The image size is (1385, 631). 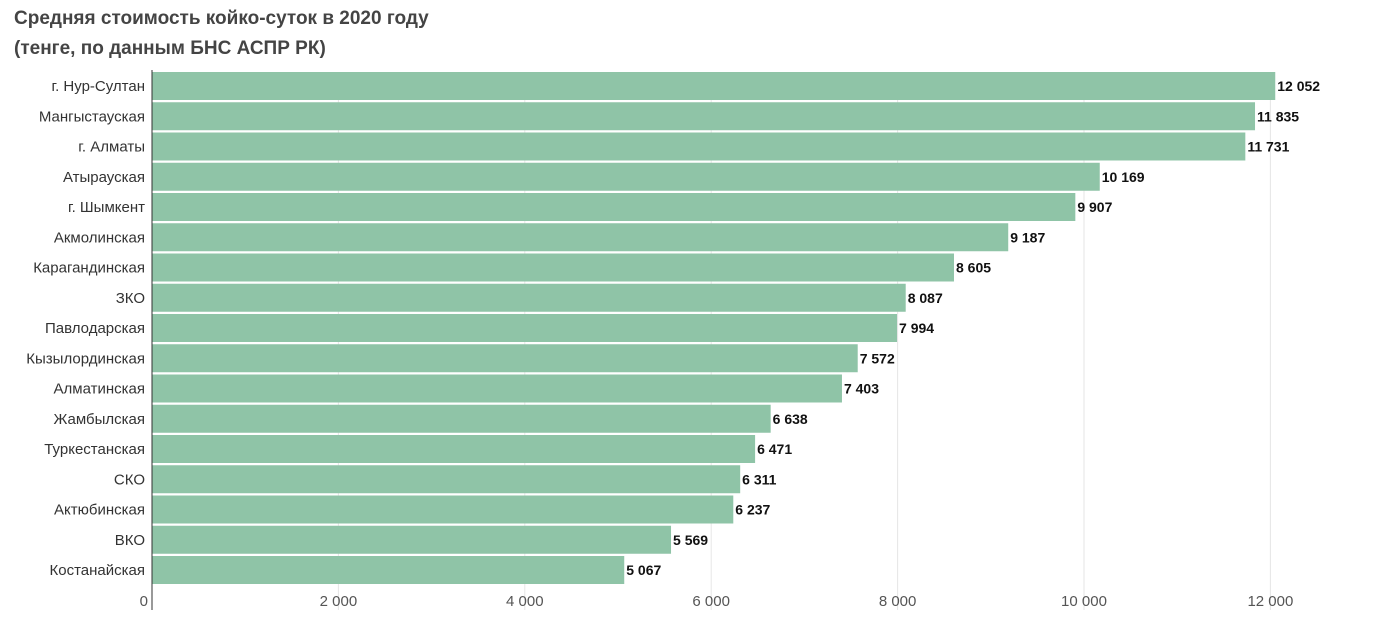 I want to click on data-label: 9 187, so click(x=1027, y=237).